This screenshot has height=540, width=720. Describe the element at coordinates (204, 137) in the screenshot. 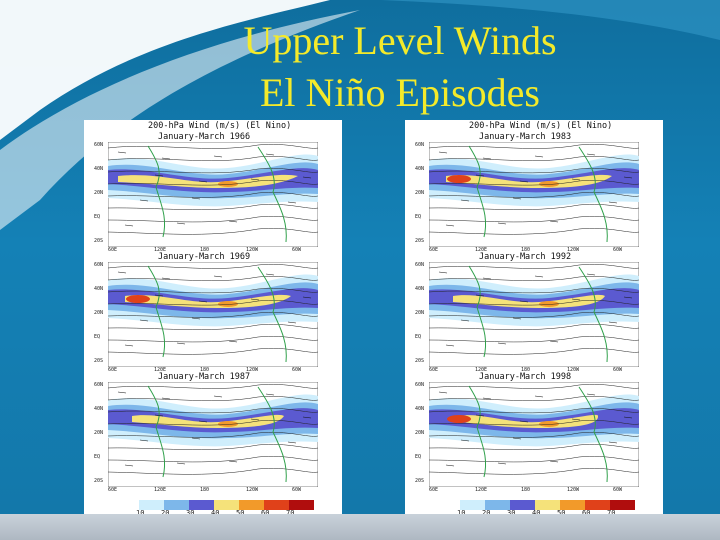

I see `panel-label: January-March 1966` at that location.